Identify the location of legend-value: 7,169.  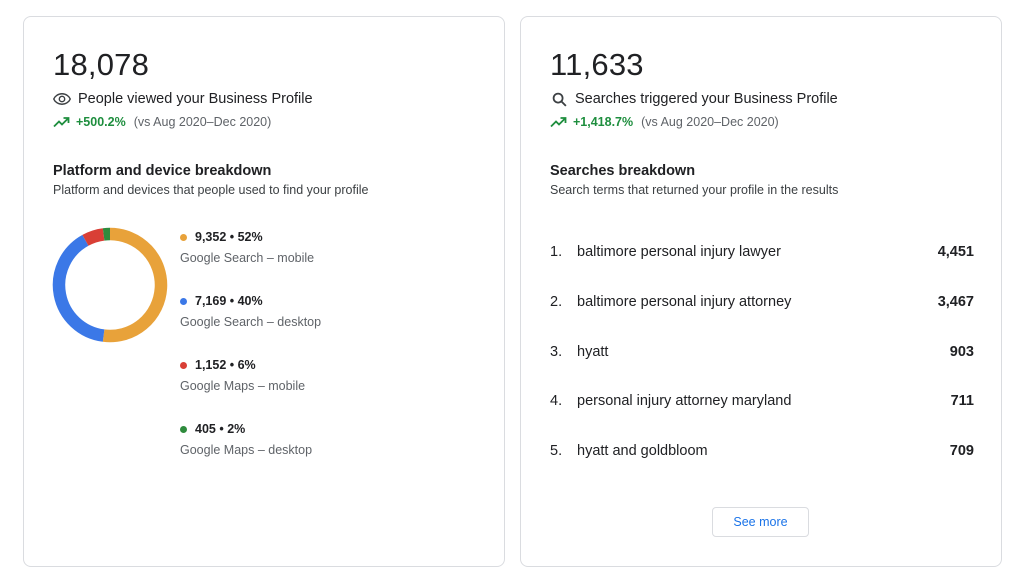
(211, 301).